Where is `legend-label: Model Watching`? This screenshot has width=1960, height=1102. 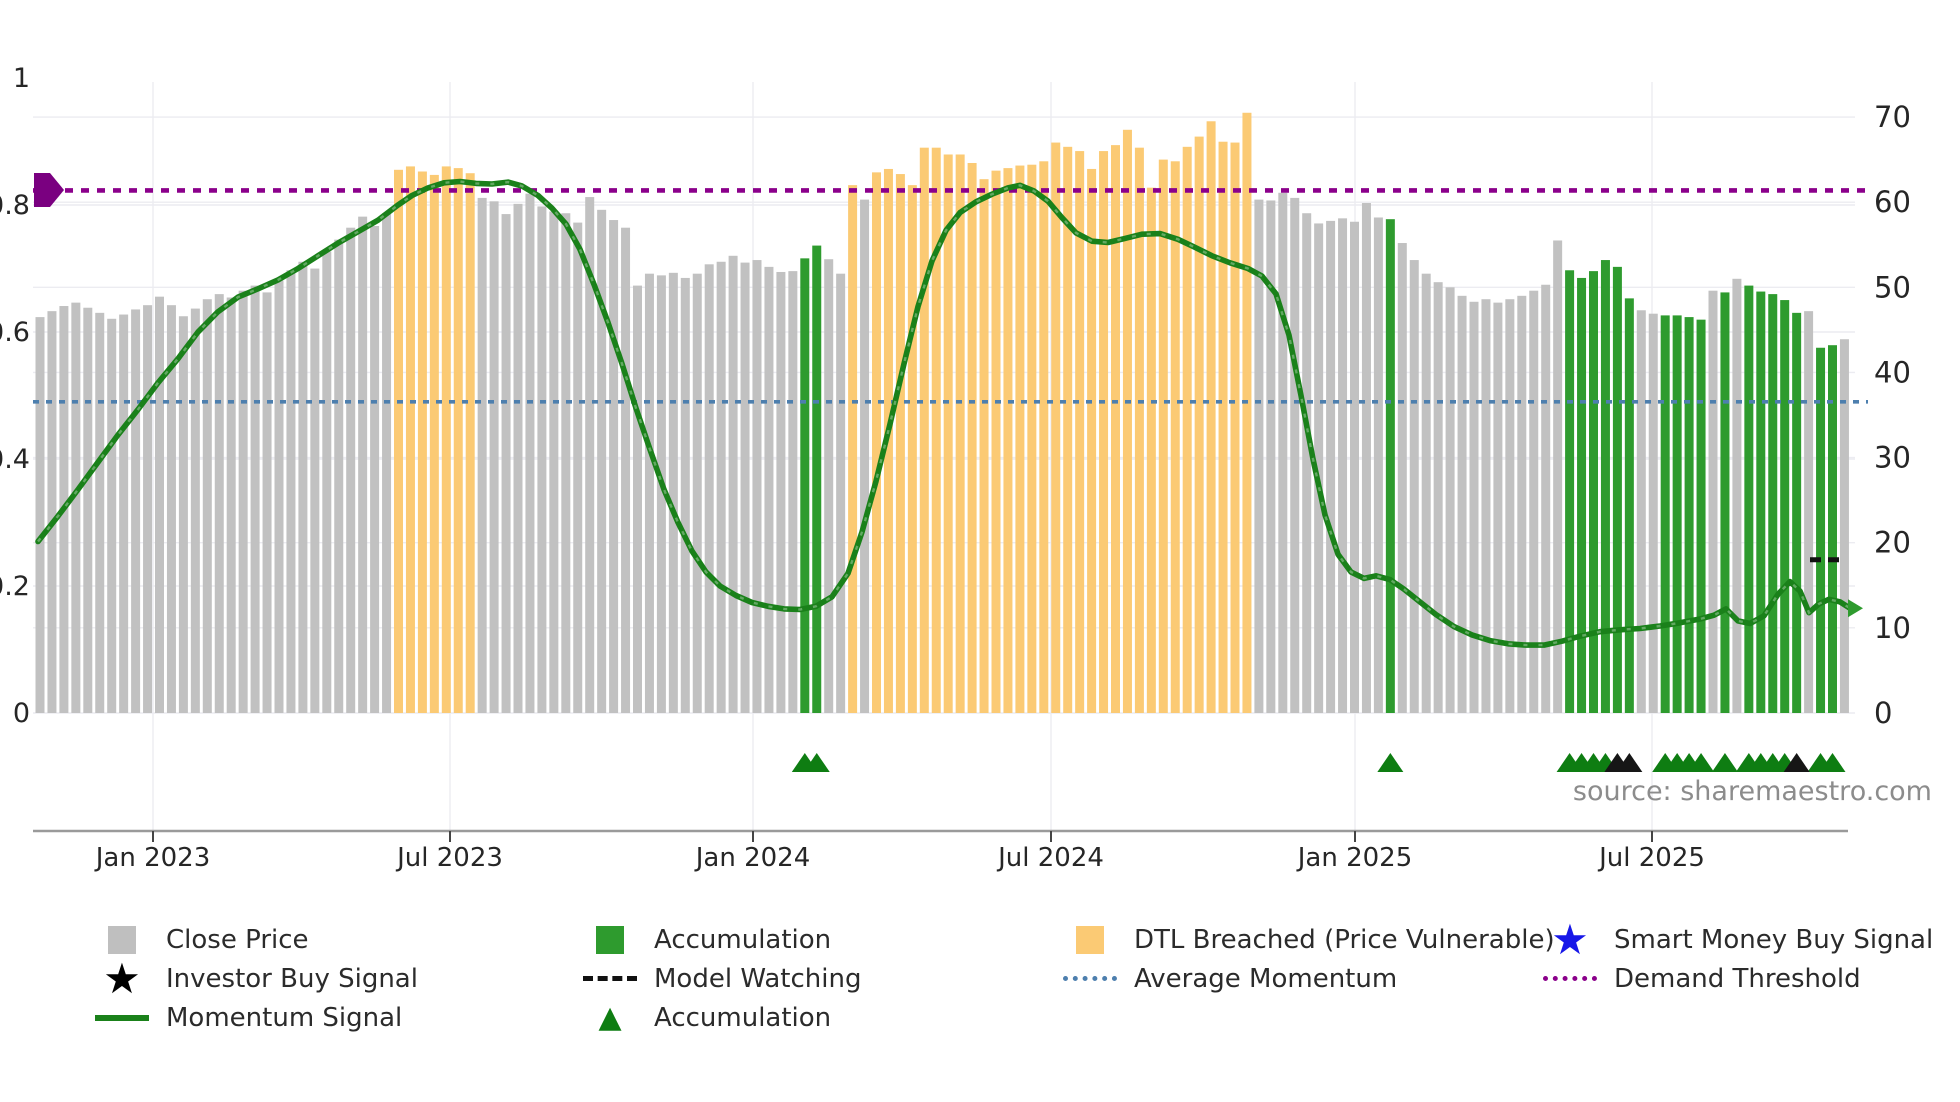 legend-label: Model Watching is located at coordinates (758, 978).